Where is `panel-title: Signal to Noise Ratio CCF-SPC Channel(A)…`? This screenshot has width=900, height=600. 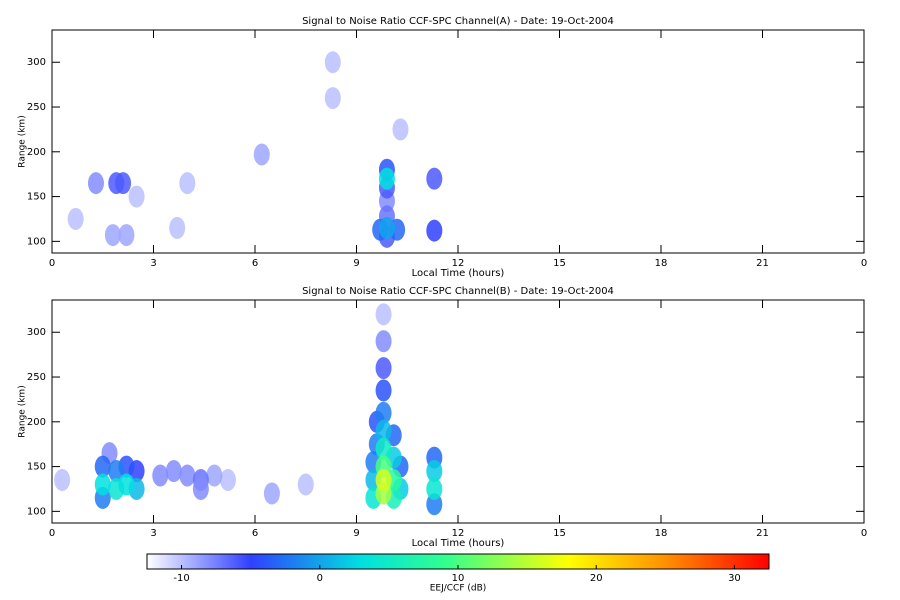
panel-title: Signal to Noise Ratio CCF-SPC Channel(A)… is located at coordinates (458, 21).